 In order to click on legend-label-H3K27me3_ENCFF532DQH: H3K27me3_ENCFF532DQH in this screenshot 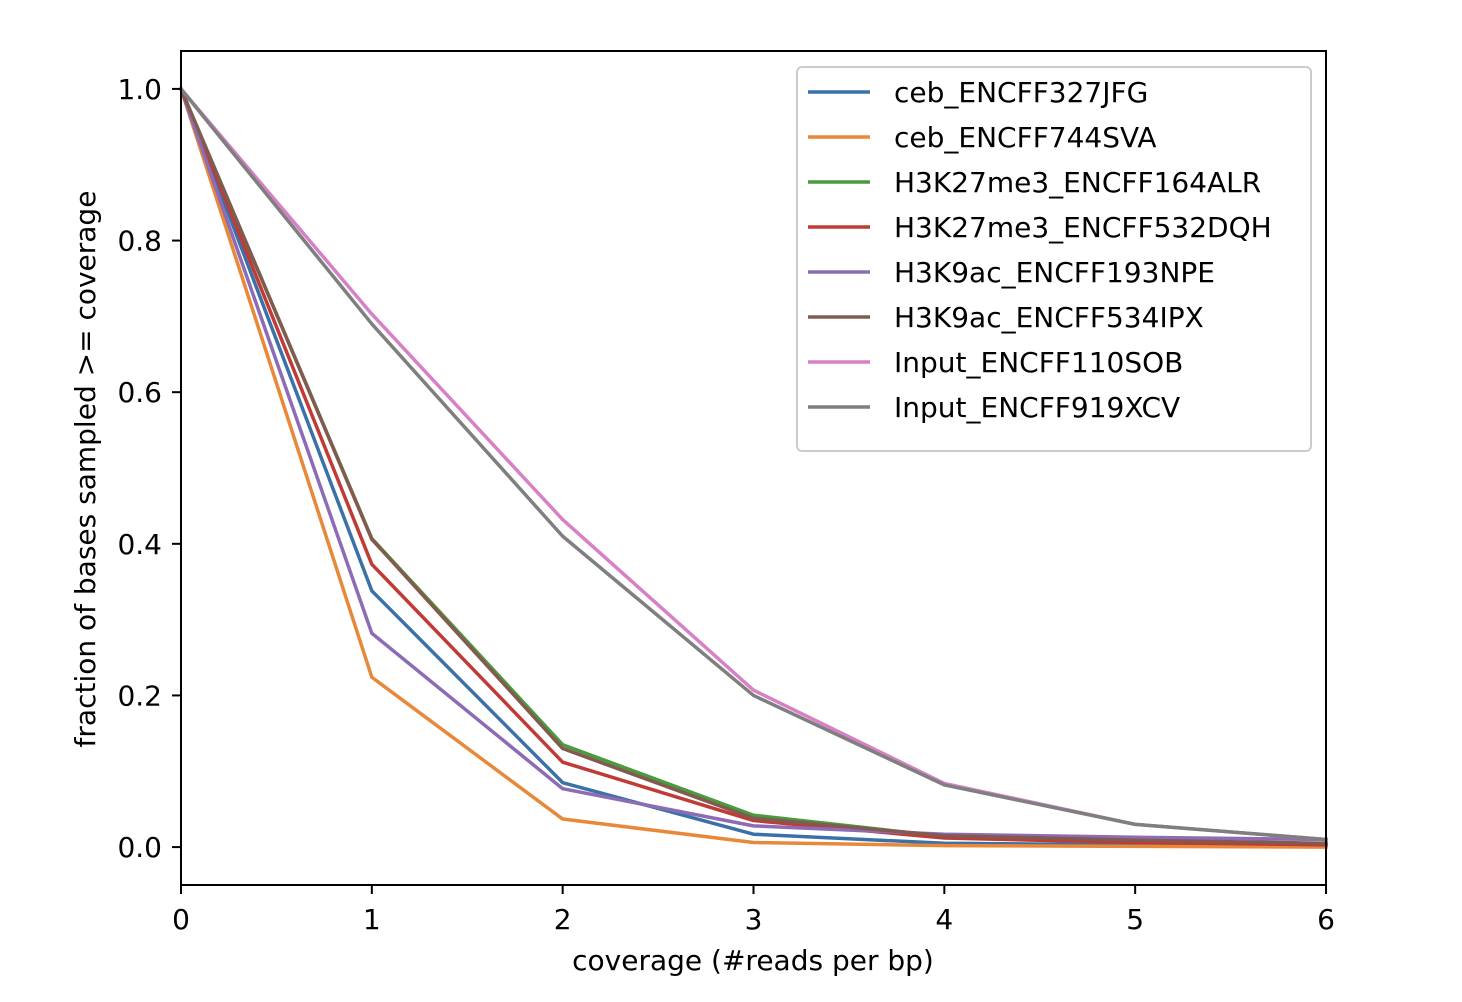, I will do `click(1083, 227)`.